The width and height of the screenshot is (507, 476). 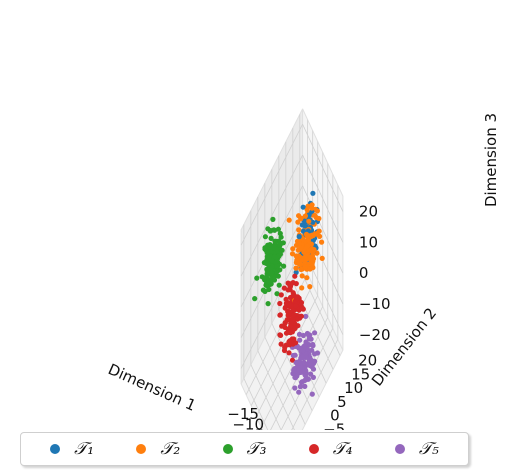 I want to click on data-points, so click(x=288, y=293).